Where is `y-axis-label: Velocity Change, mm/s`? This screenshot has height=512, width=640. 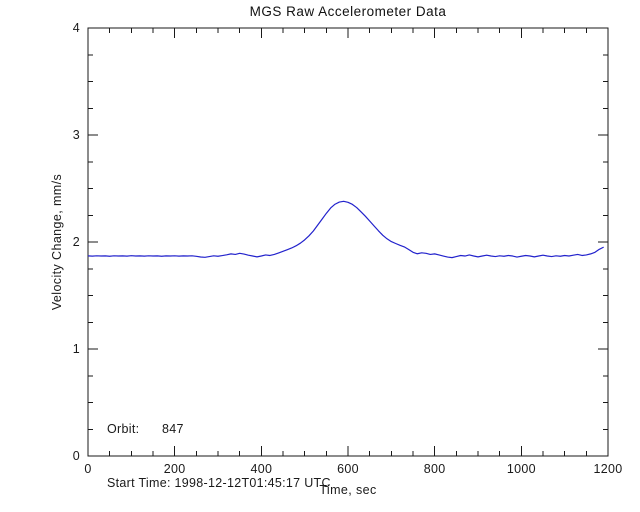 y-axis-label: Velocity Change, mm/s is located at coordinates (57, 242).